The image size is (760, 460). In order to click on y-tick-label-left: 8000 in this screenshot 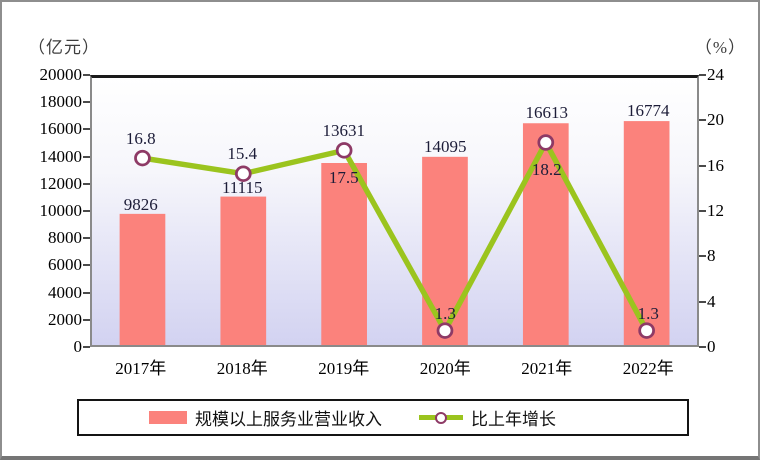, I will do `click(65, 238)`.